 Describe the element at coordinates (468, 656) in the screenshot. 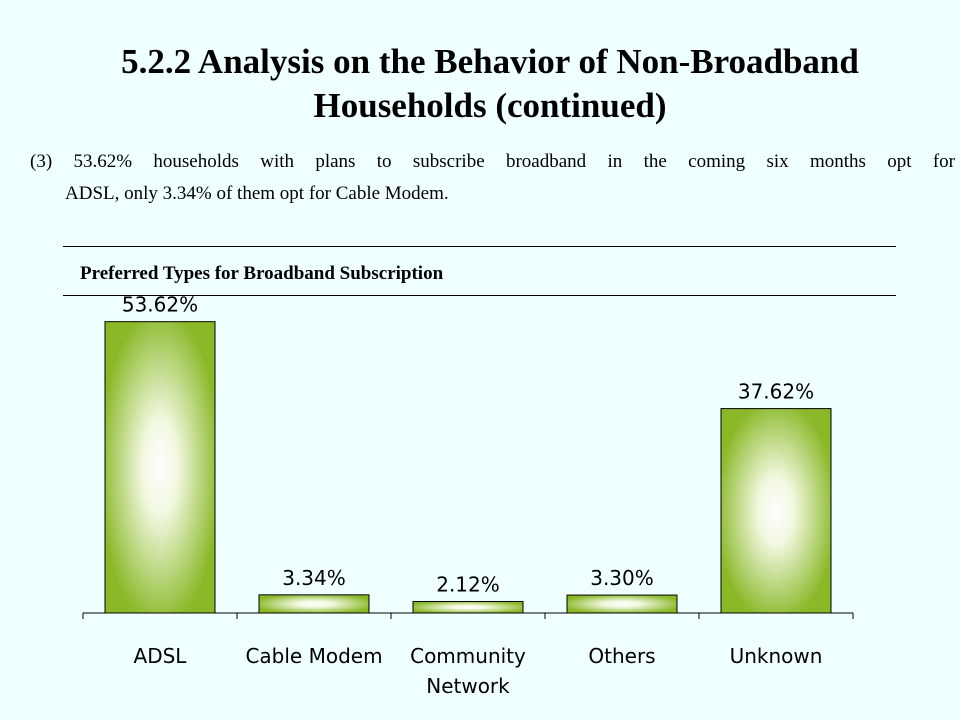

I see `category-label: Community` at that location.